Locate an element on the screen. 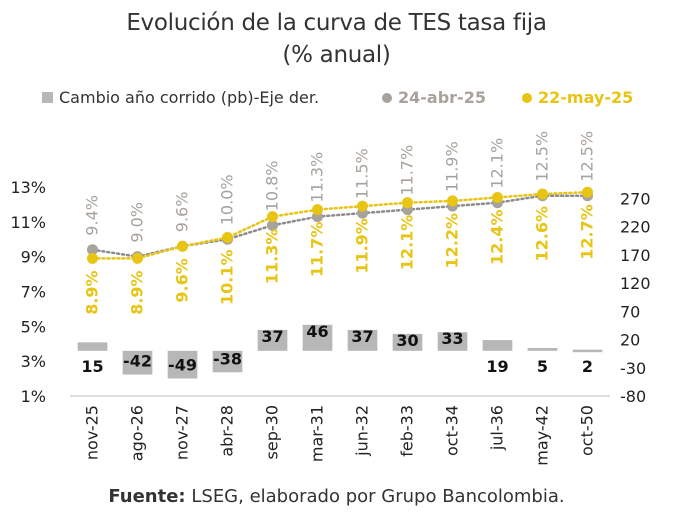 The width and height of the screenshot is (673, 518). series1-label: 9.6% is located at coordinates (182, 212).